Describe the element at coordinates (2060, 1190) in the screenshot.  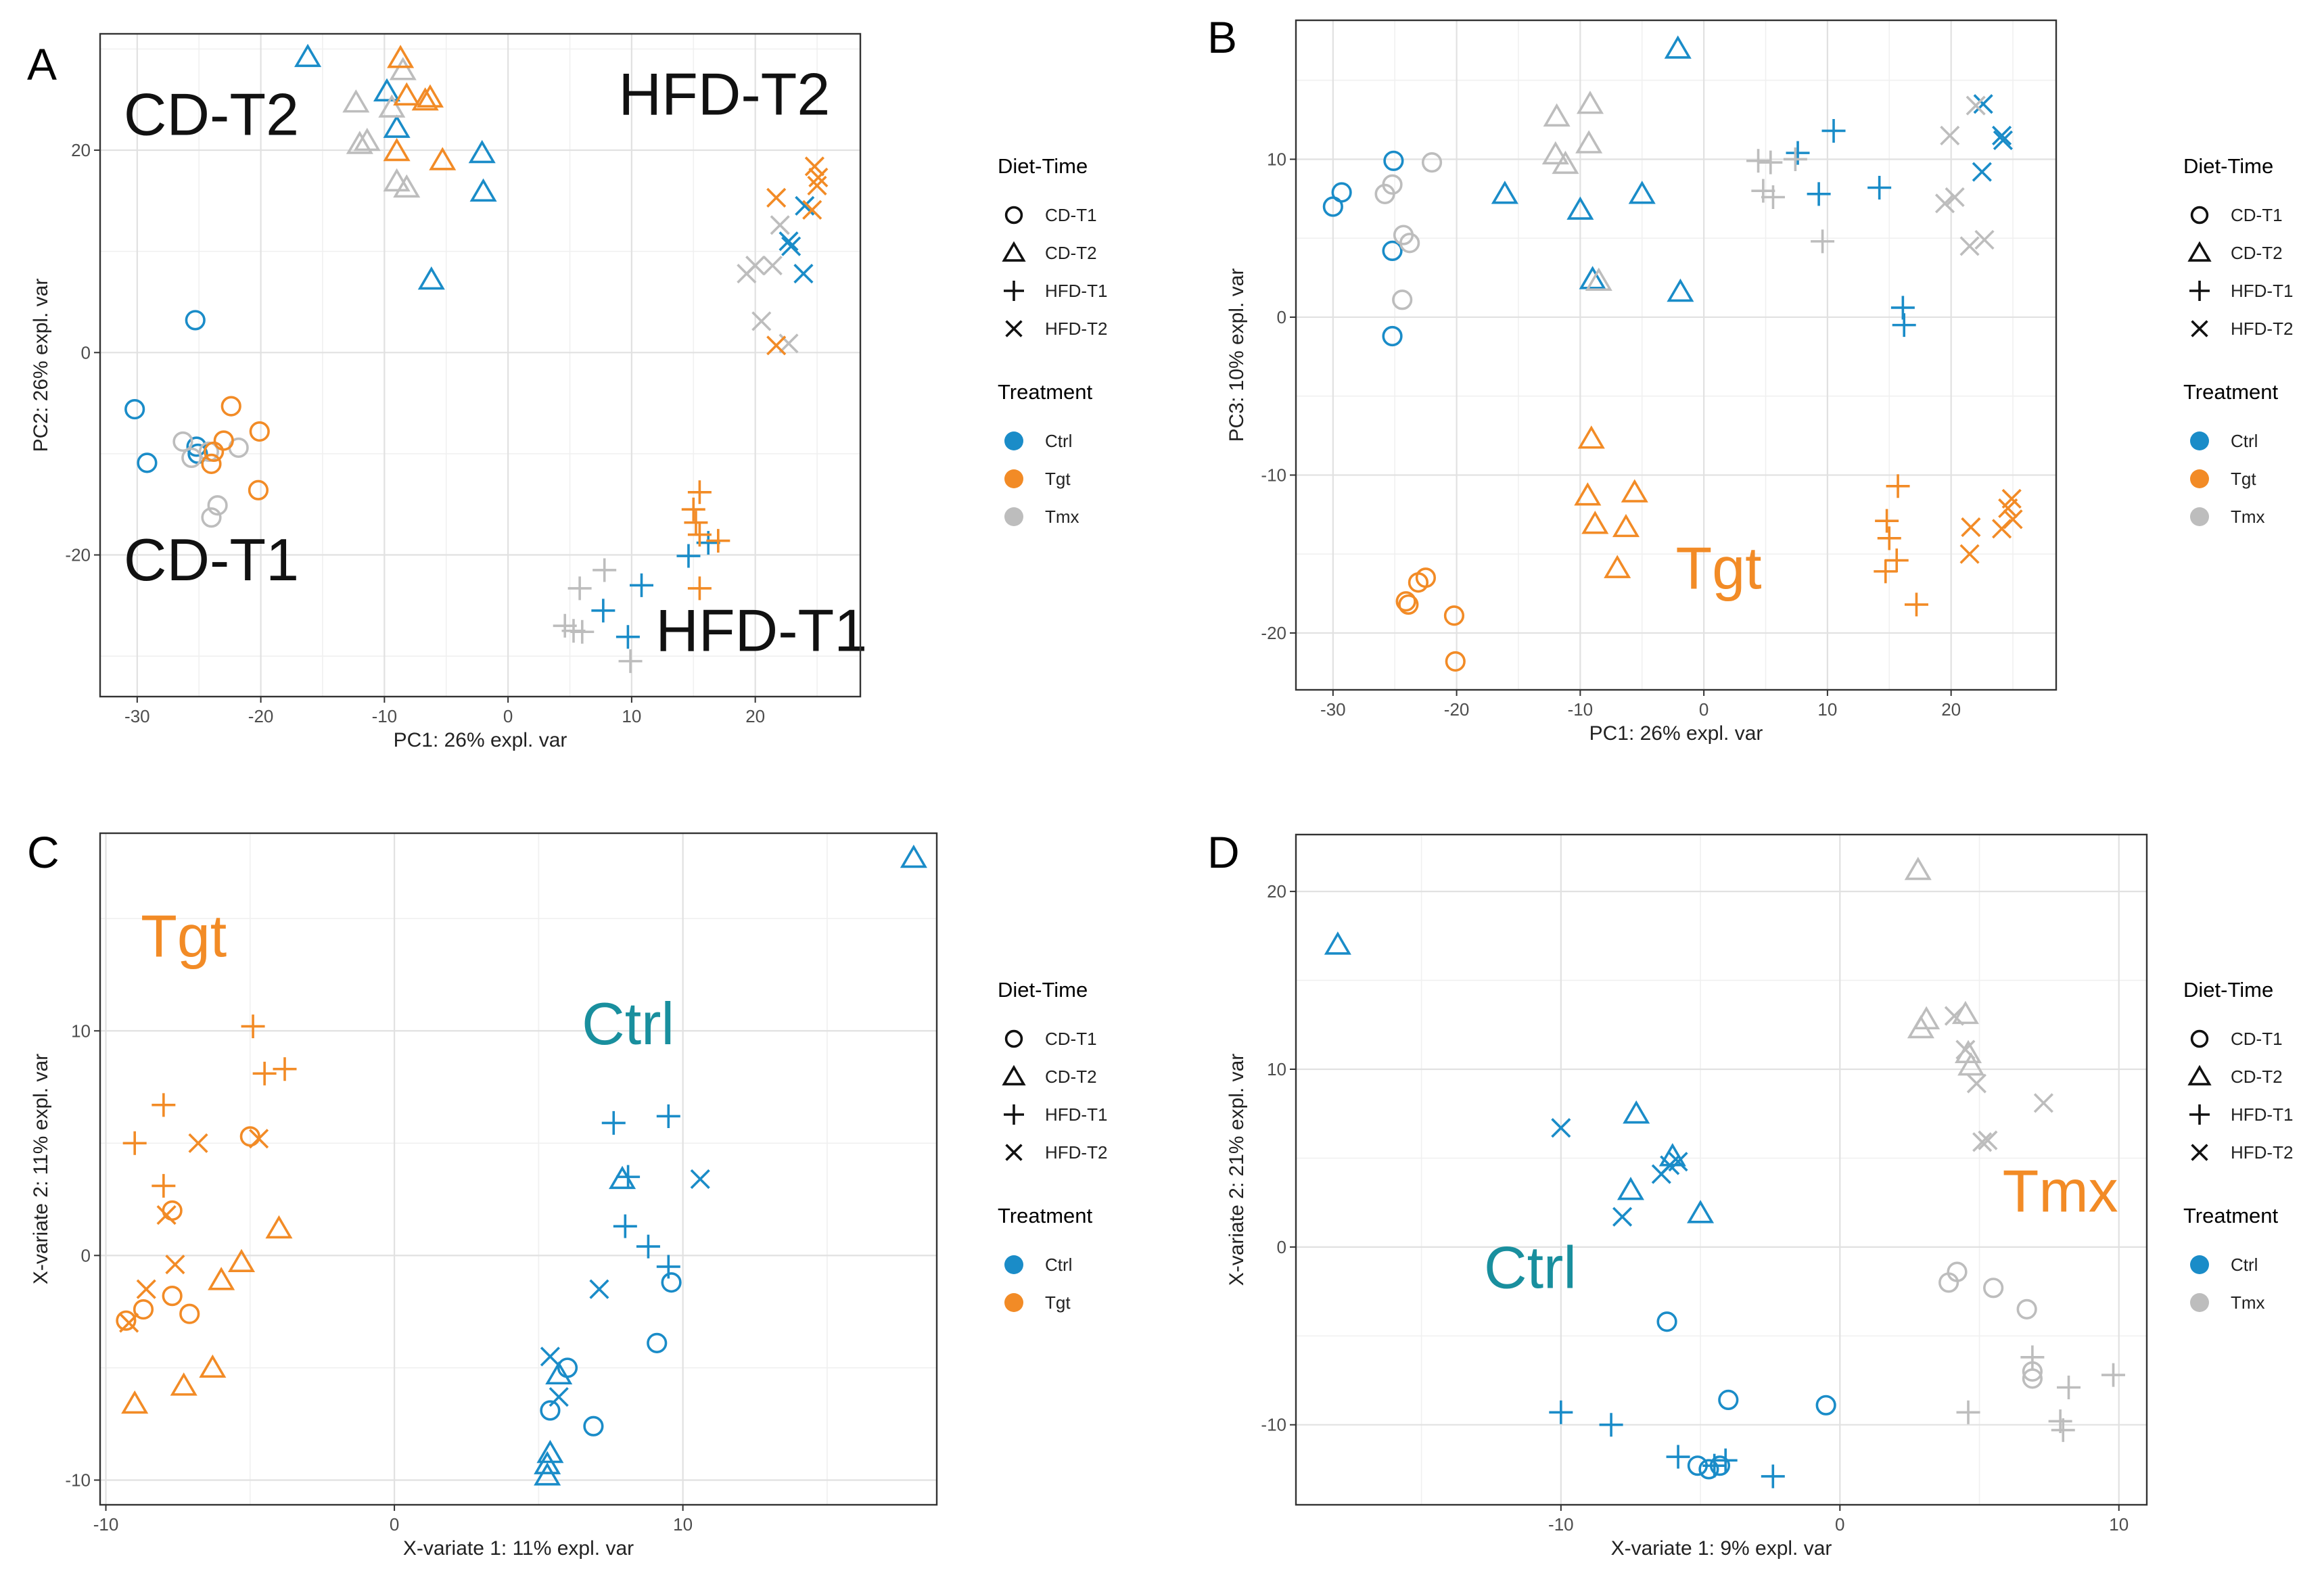
I see `cluster-label: Tmx` at that location.